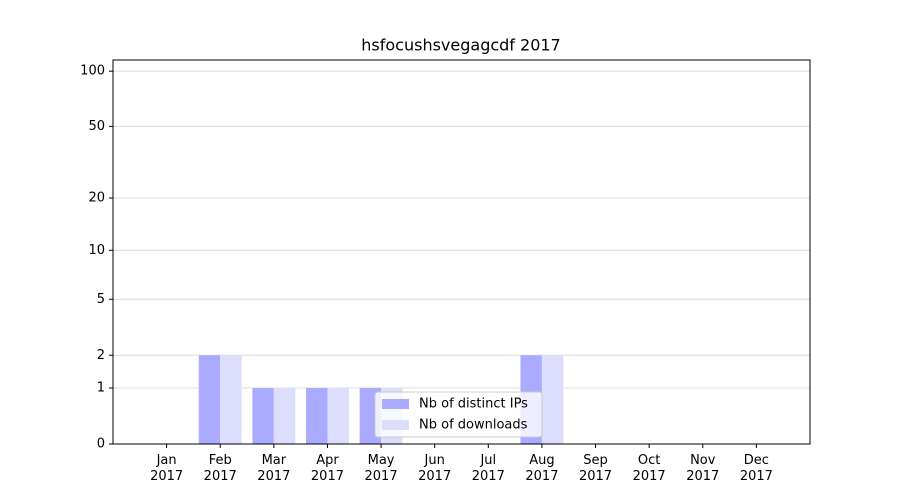 This screenshot has width=900, height=504. I want to click on x-tick-label: Jan 2017, so click(166, 468).